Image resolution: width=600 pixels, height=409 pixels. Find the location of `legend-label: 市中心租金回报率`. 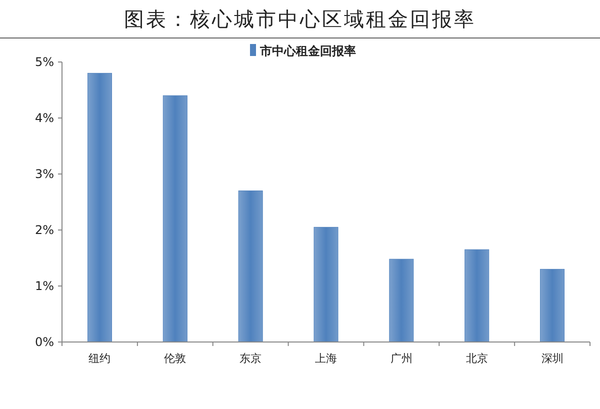

legend-label: 市中心租金回报率 is located at coordinates (307, 51).